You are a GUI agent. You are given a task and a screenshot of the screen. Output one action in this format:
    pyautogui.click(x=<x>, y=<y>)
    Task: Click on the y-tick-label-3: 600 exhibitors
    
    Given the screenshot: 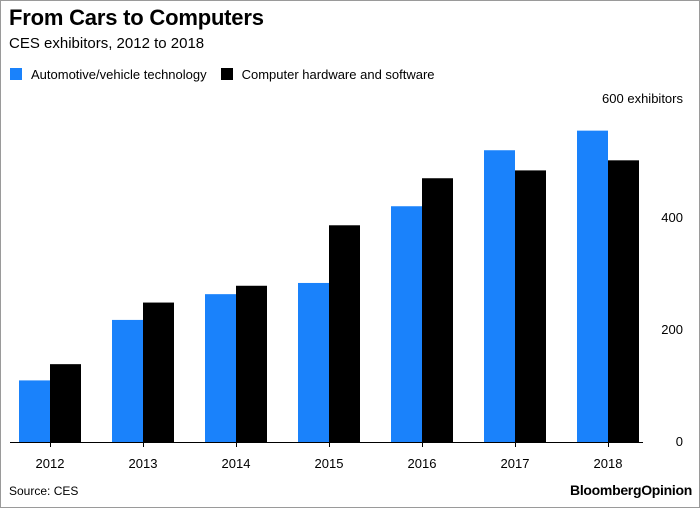 What is the action you would take?
    pyautogui.click(x=642, y=98)
    